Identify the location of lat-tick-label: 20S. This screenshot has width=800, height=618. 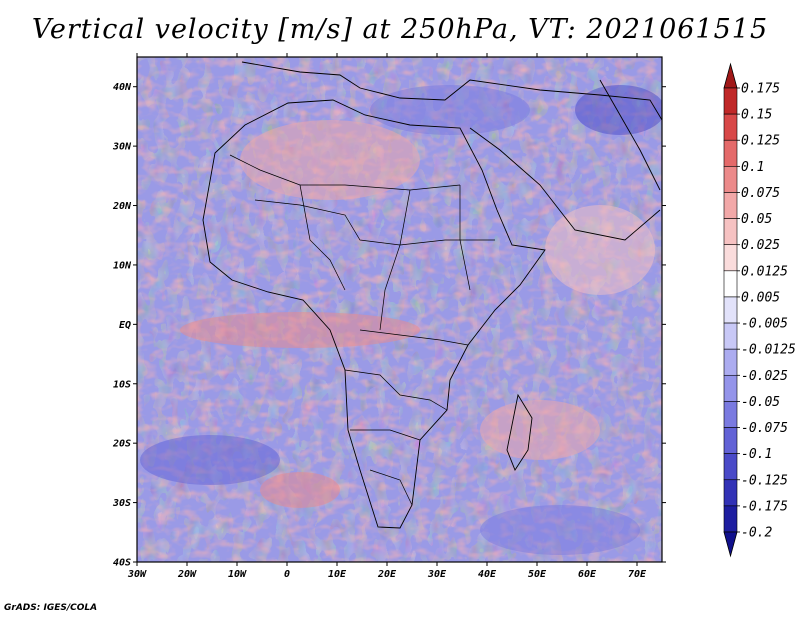
(121, 444).